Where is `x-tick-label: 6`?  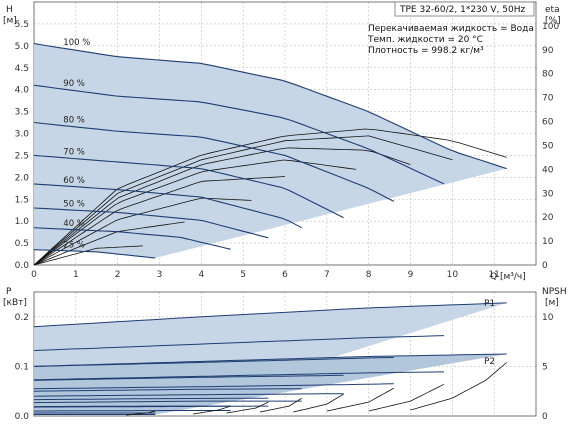 x-tick-label: 6 is located at coordinates (285, 275).